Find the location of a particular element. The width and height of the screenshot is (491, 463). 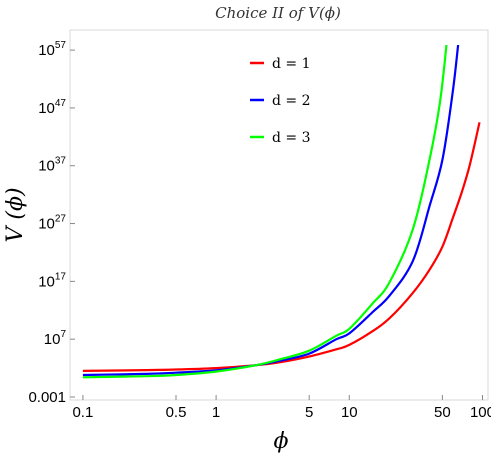

y-tick-label: 1017 is located at coordinates (52, 280).